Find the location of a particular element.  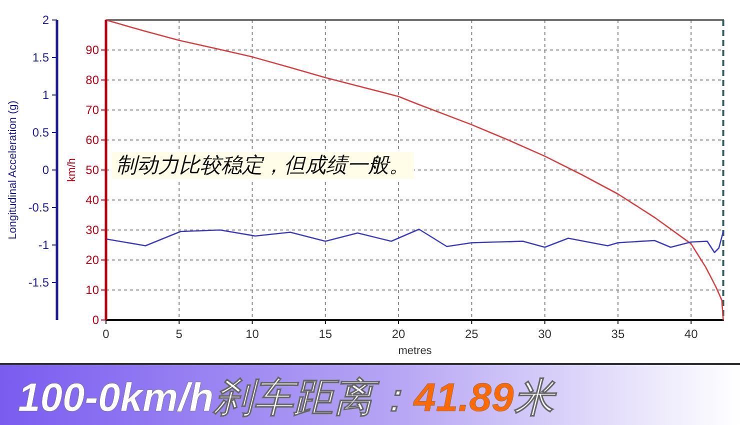

annotation: 制动力比较稳定，但成绩一般。 is located at coordinates (263, 165).